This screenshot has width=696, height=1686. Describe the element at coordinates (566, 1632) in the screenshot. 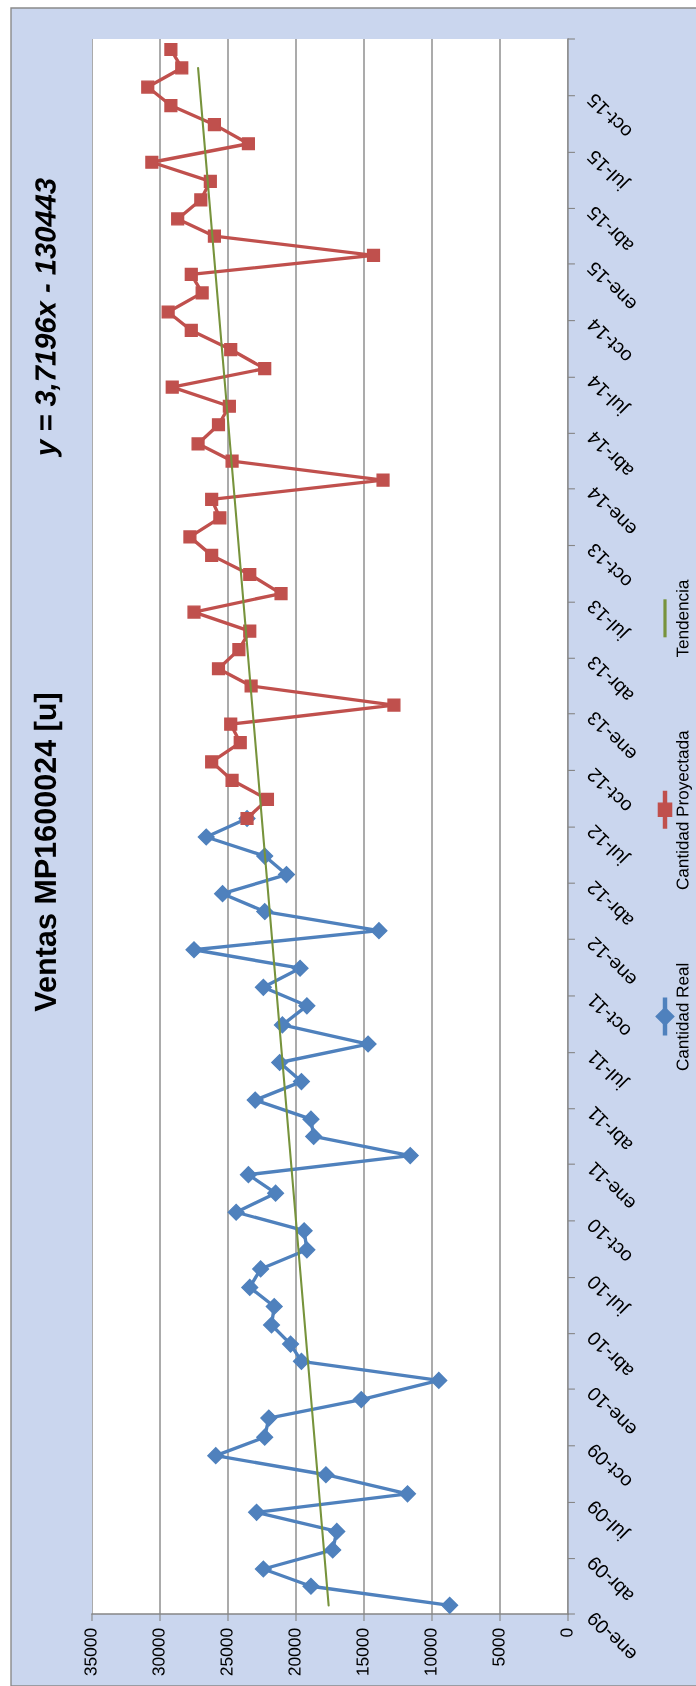

I see `x-tick-label: 0` at that location.